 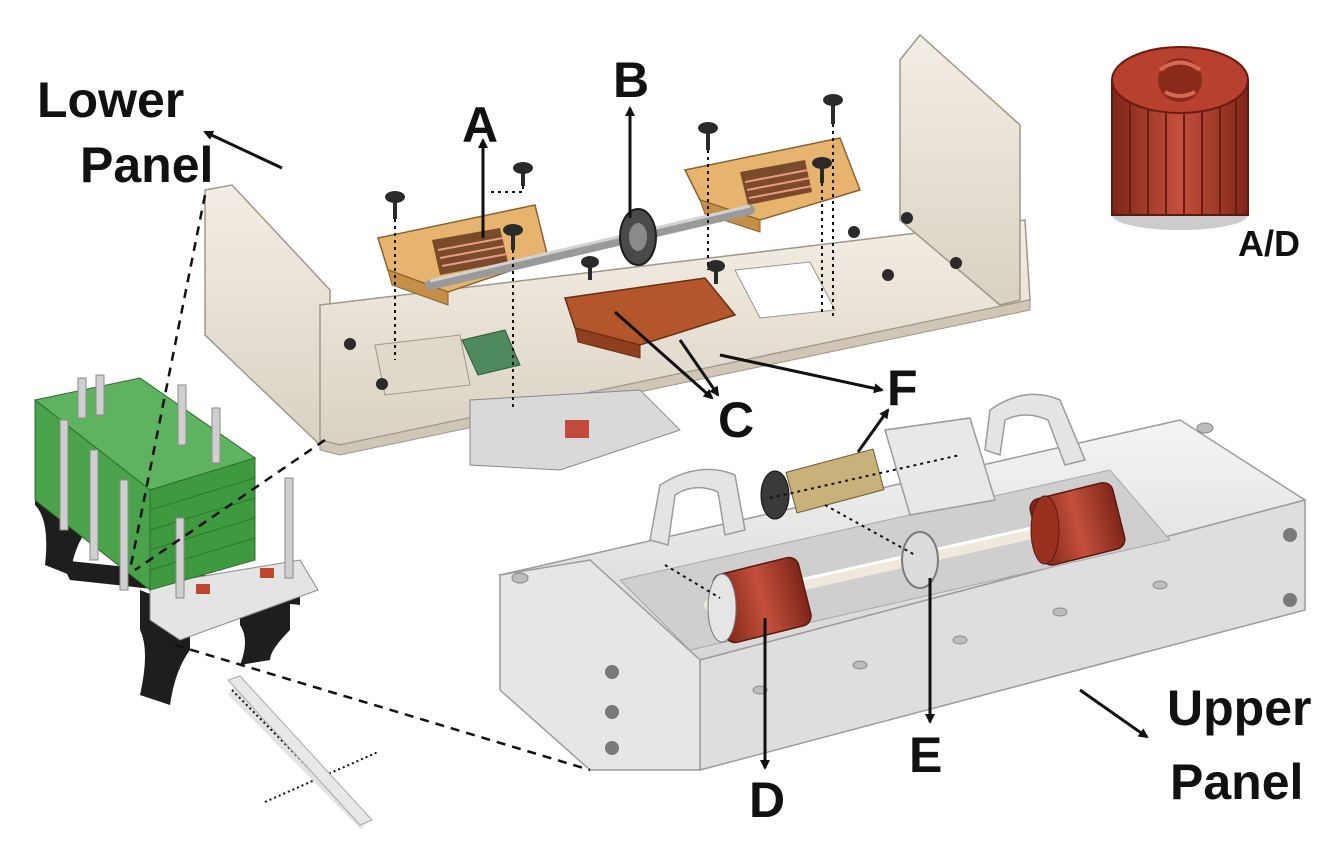 What do you see at coordinates (491, 352) in the screenshot?
I see `pcb-piece` at bounding box center [491, 352].